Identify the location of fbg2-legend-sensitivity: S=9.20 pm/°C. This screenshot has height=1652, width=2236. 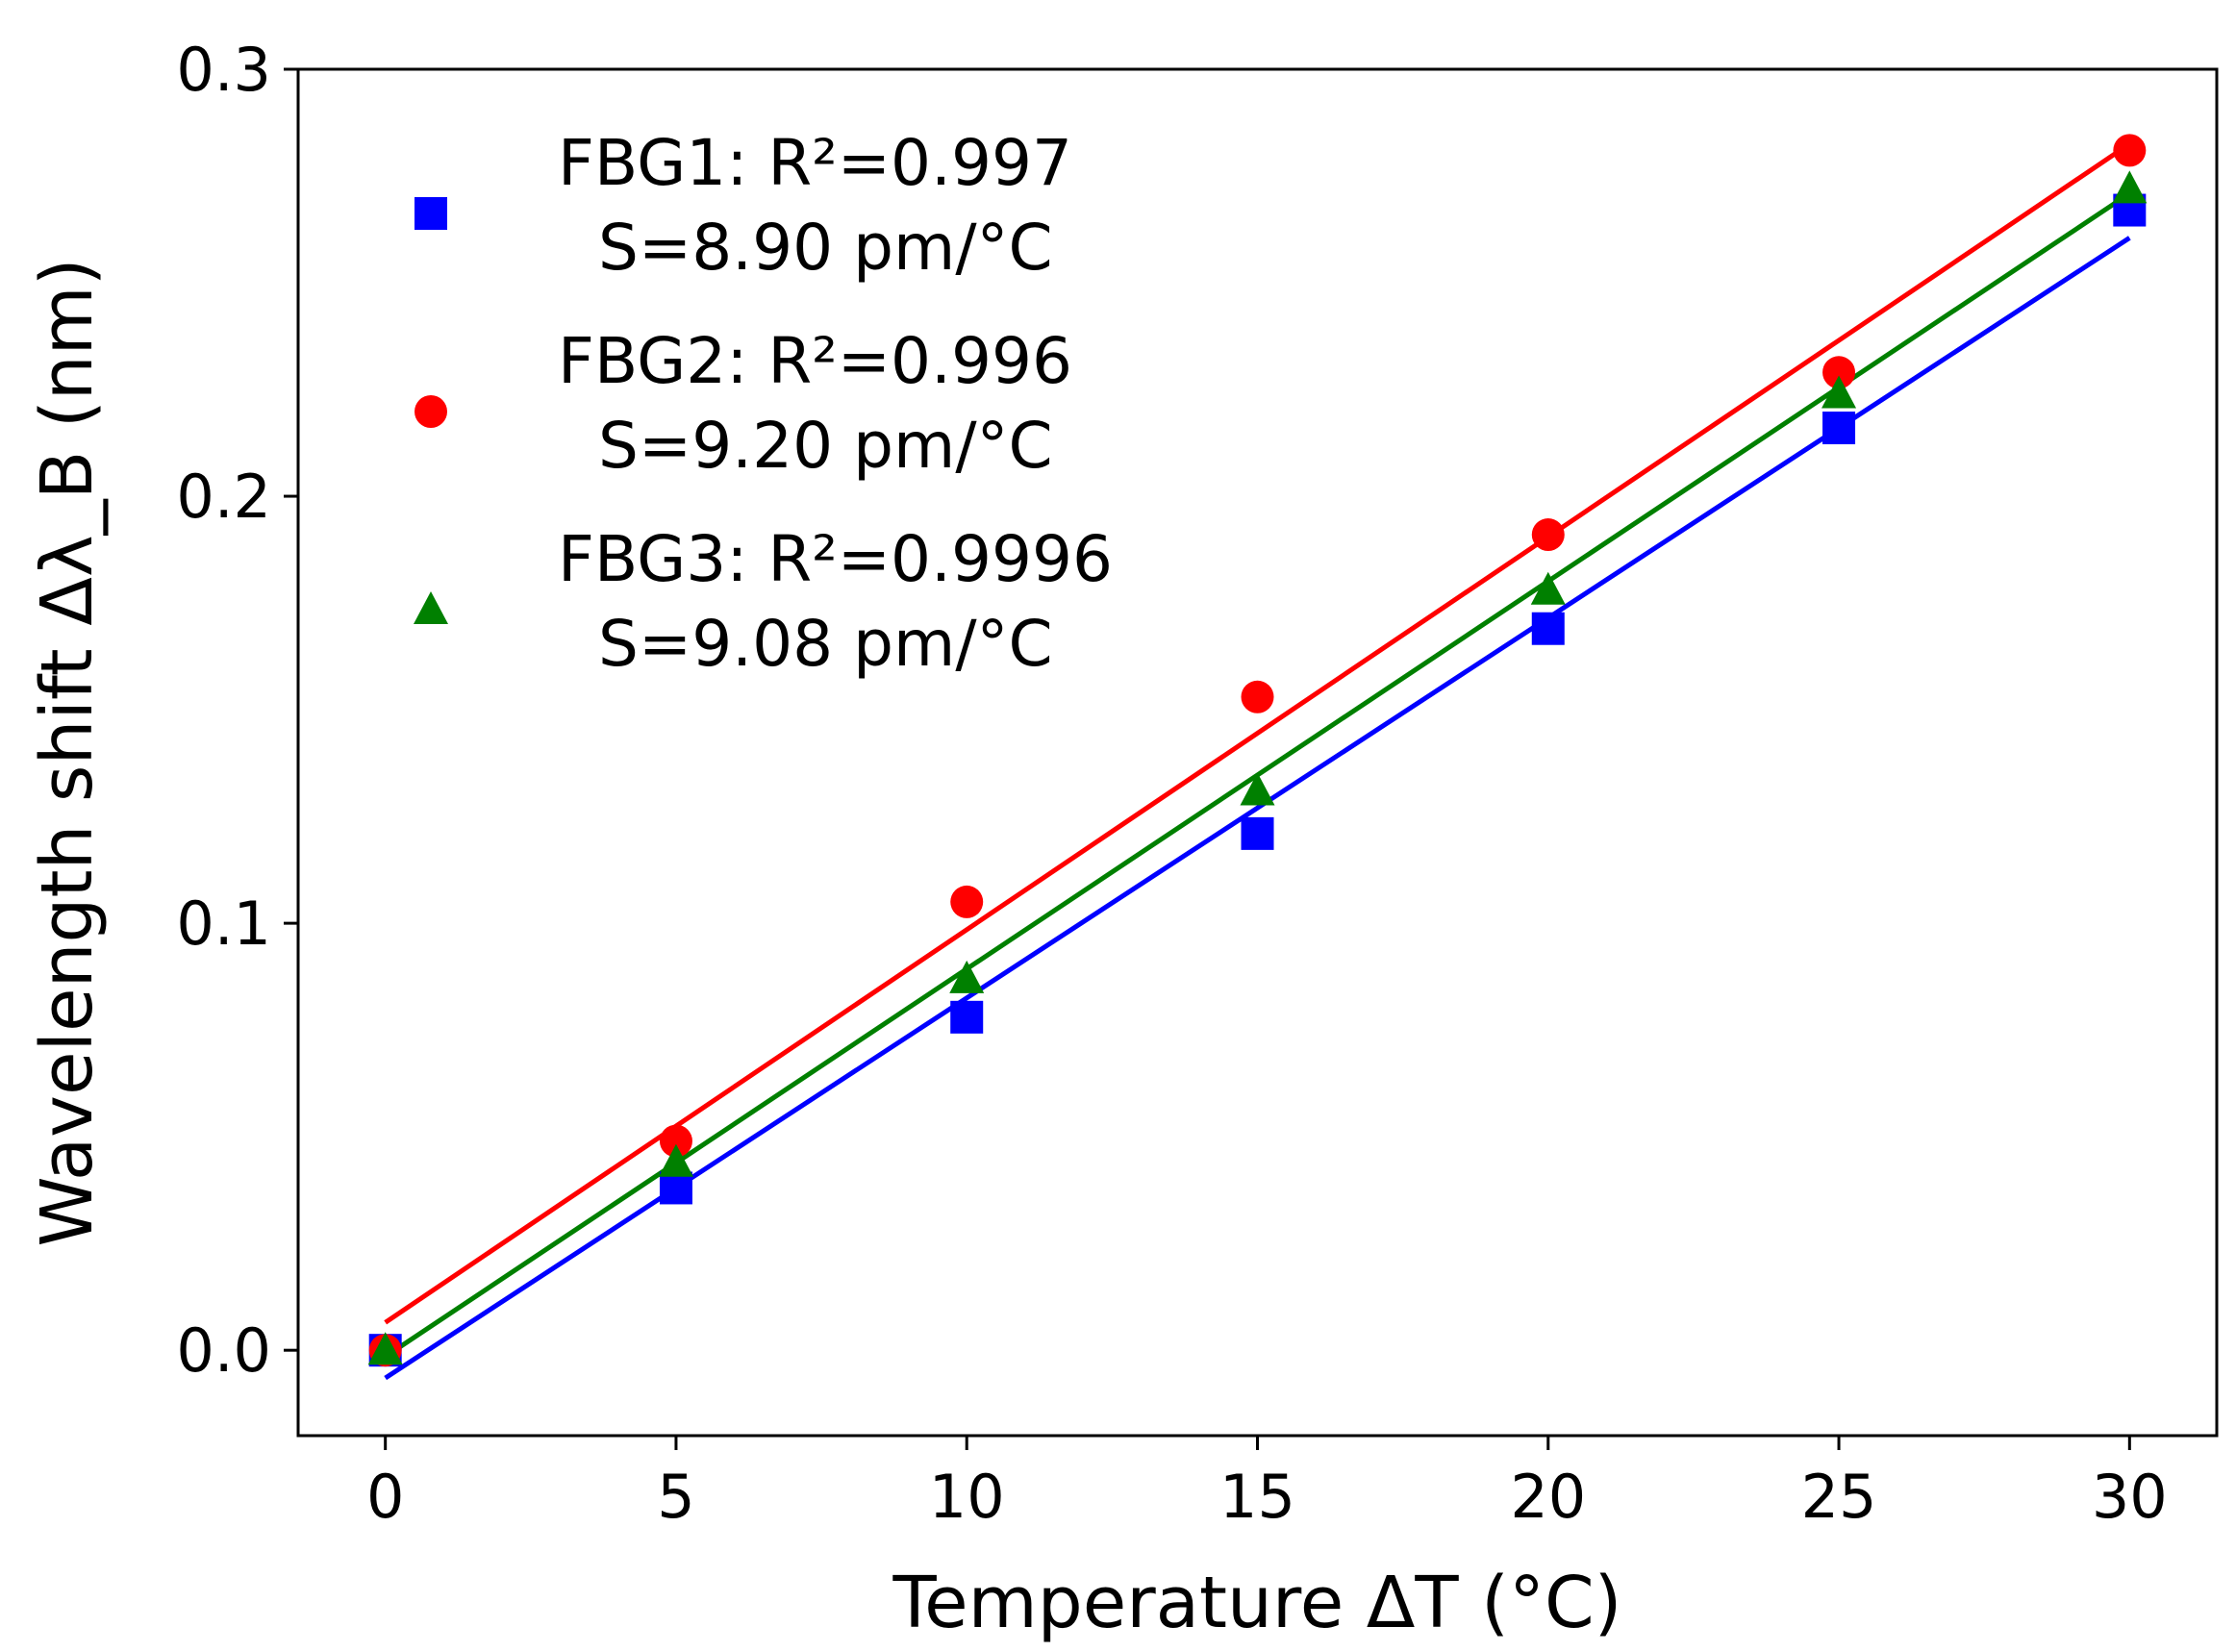
(825, 446).